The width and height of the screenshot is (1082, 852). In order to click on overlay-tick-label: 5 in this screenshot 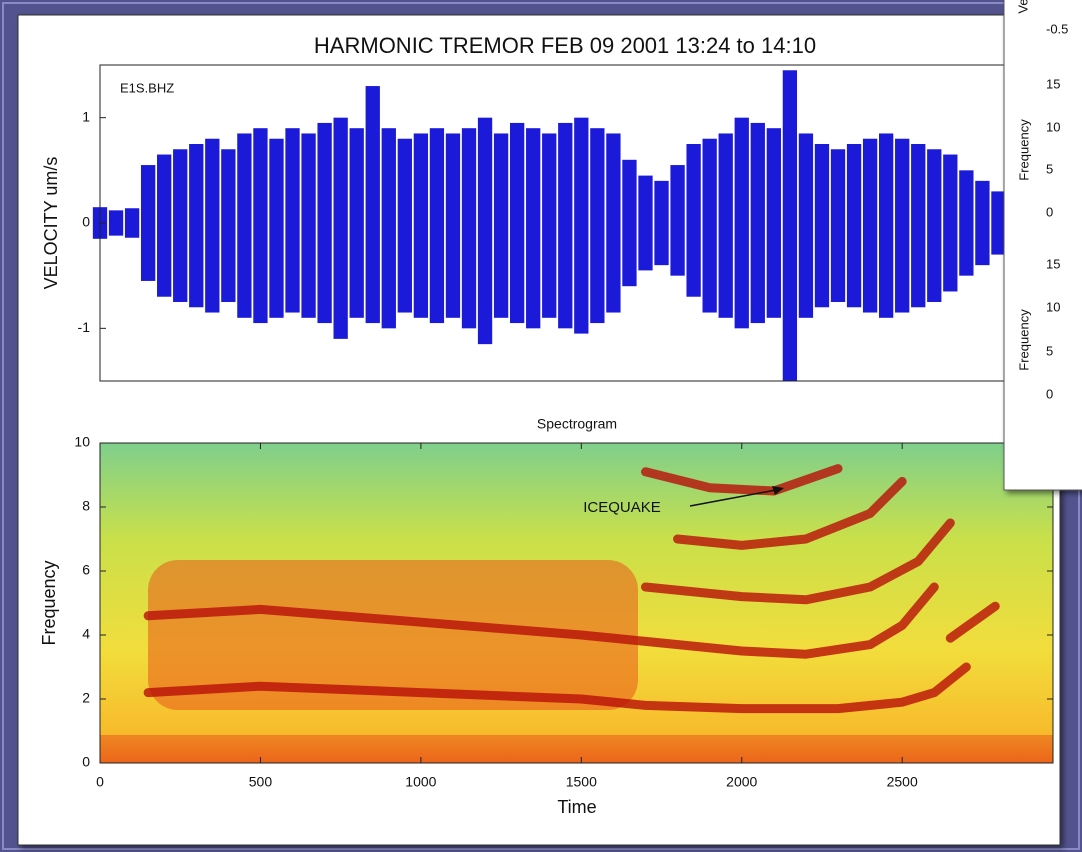, I will do `click(1049, 350)`.